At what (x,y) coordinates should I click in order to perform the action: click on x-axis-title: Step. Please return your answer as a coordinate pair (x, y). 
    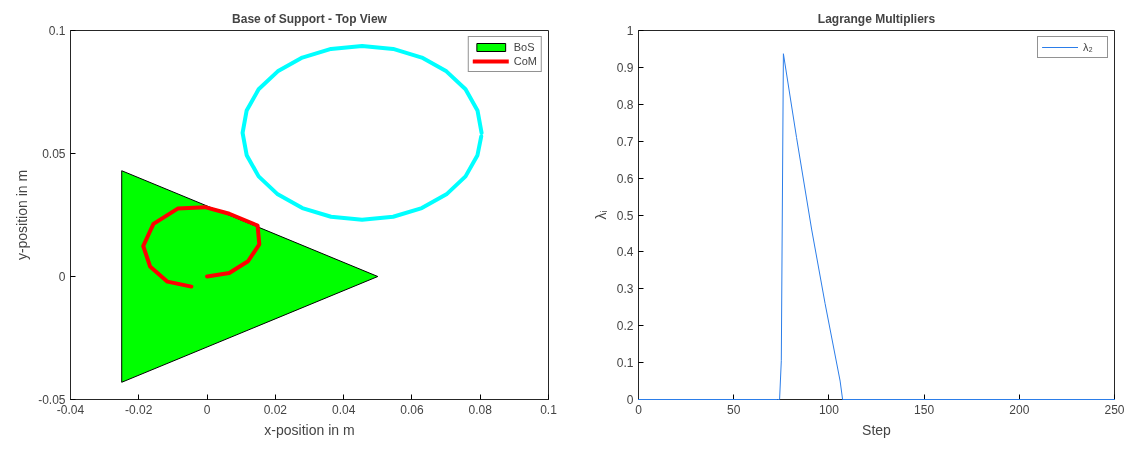
    Looking at the image, I should click on (877, 429).